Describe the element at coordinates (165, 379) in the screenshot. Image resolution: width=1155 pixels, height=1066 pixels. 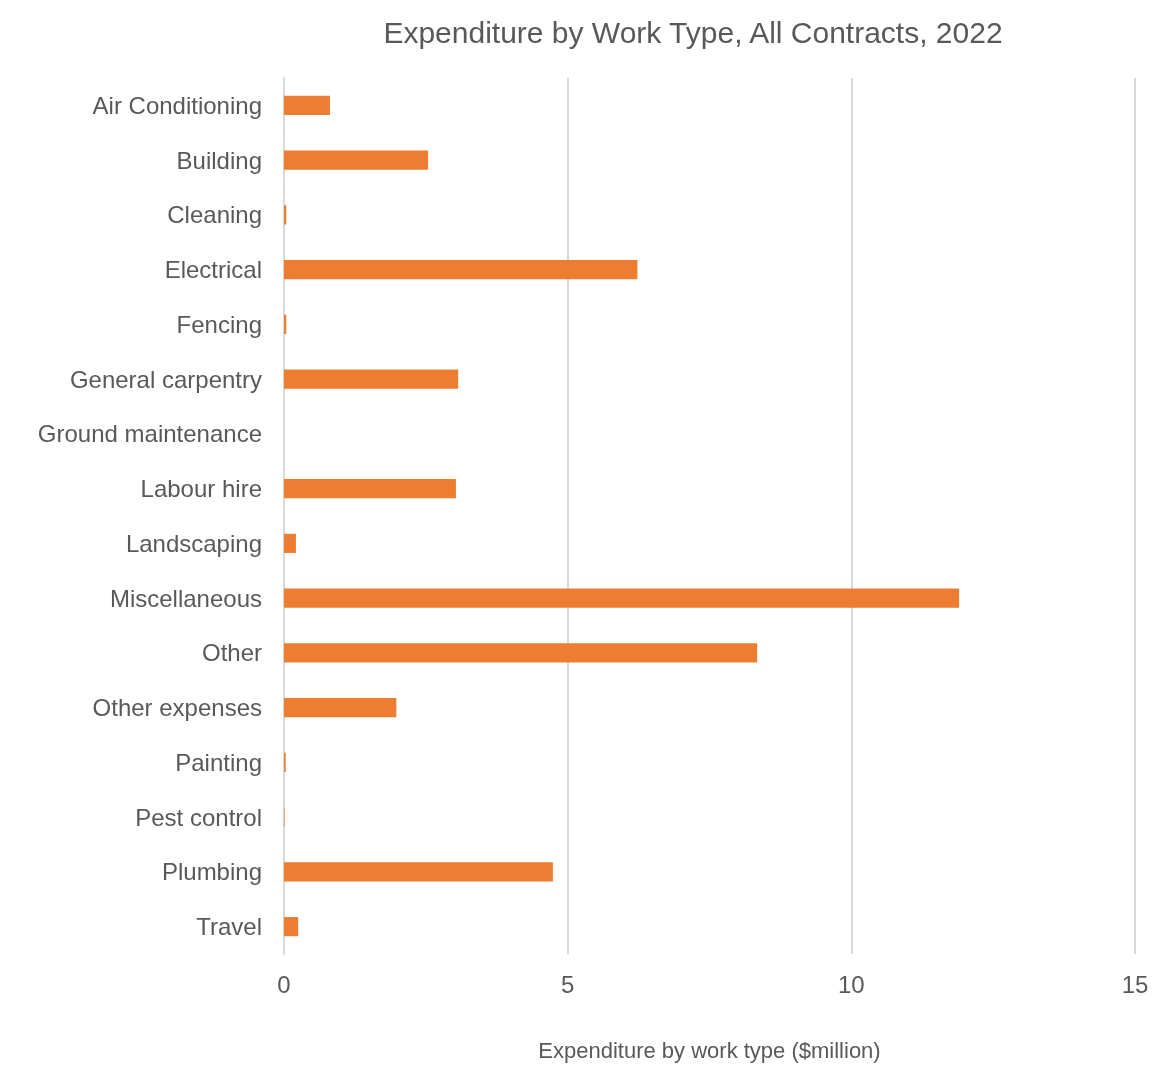
I see `y-tick-label: General carpentry` at that location.